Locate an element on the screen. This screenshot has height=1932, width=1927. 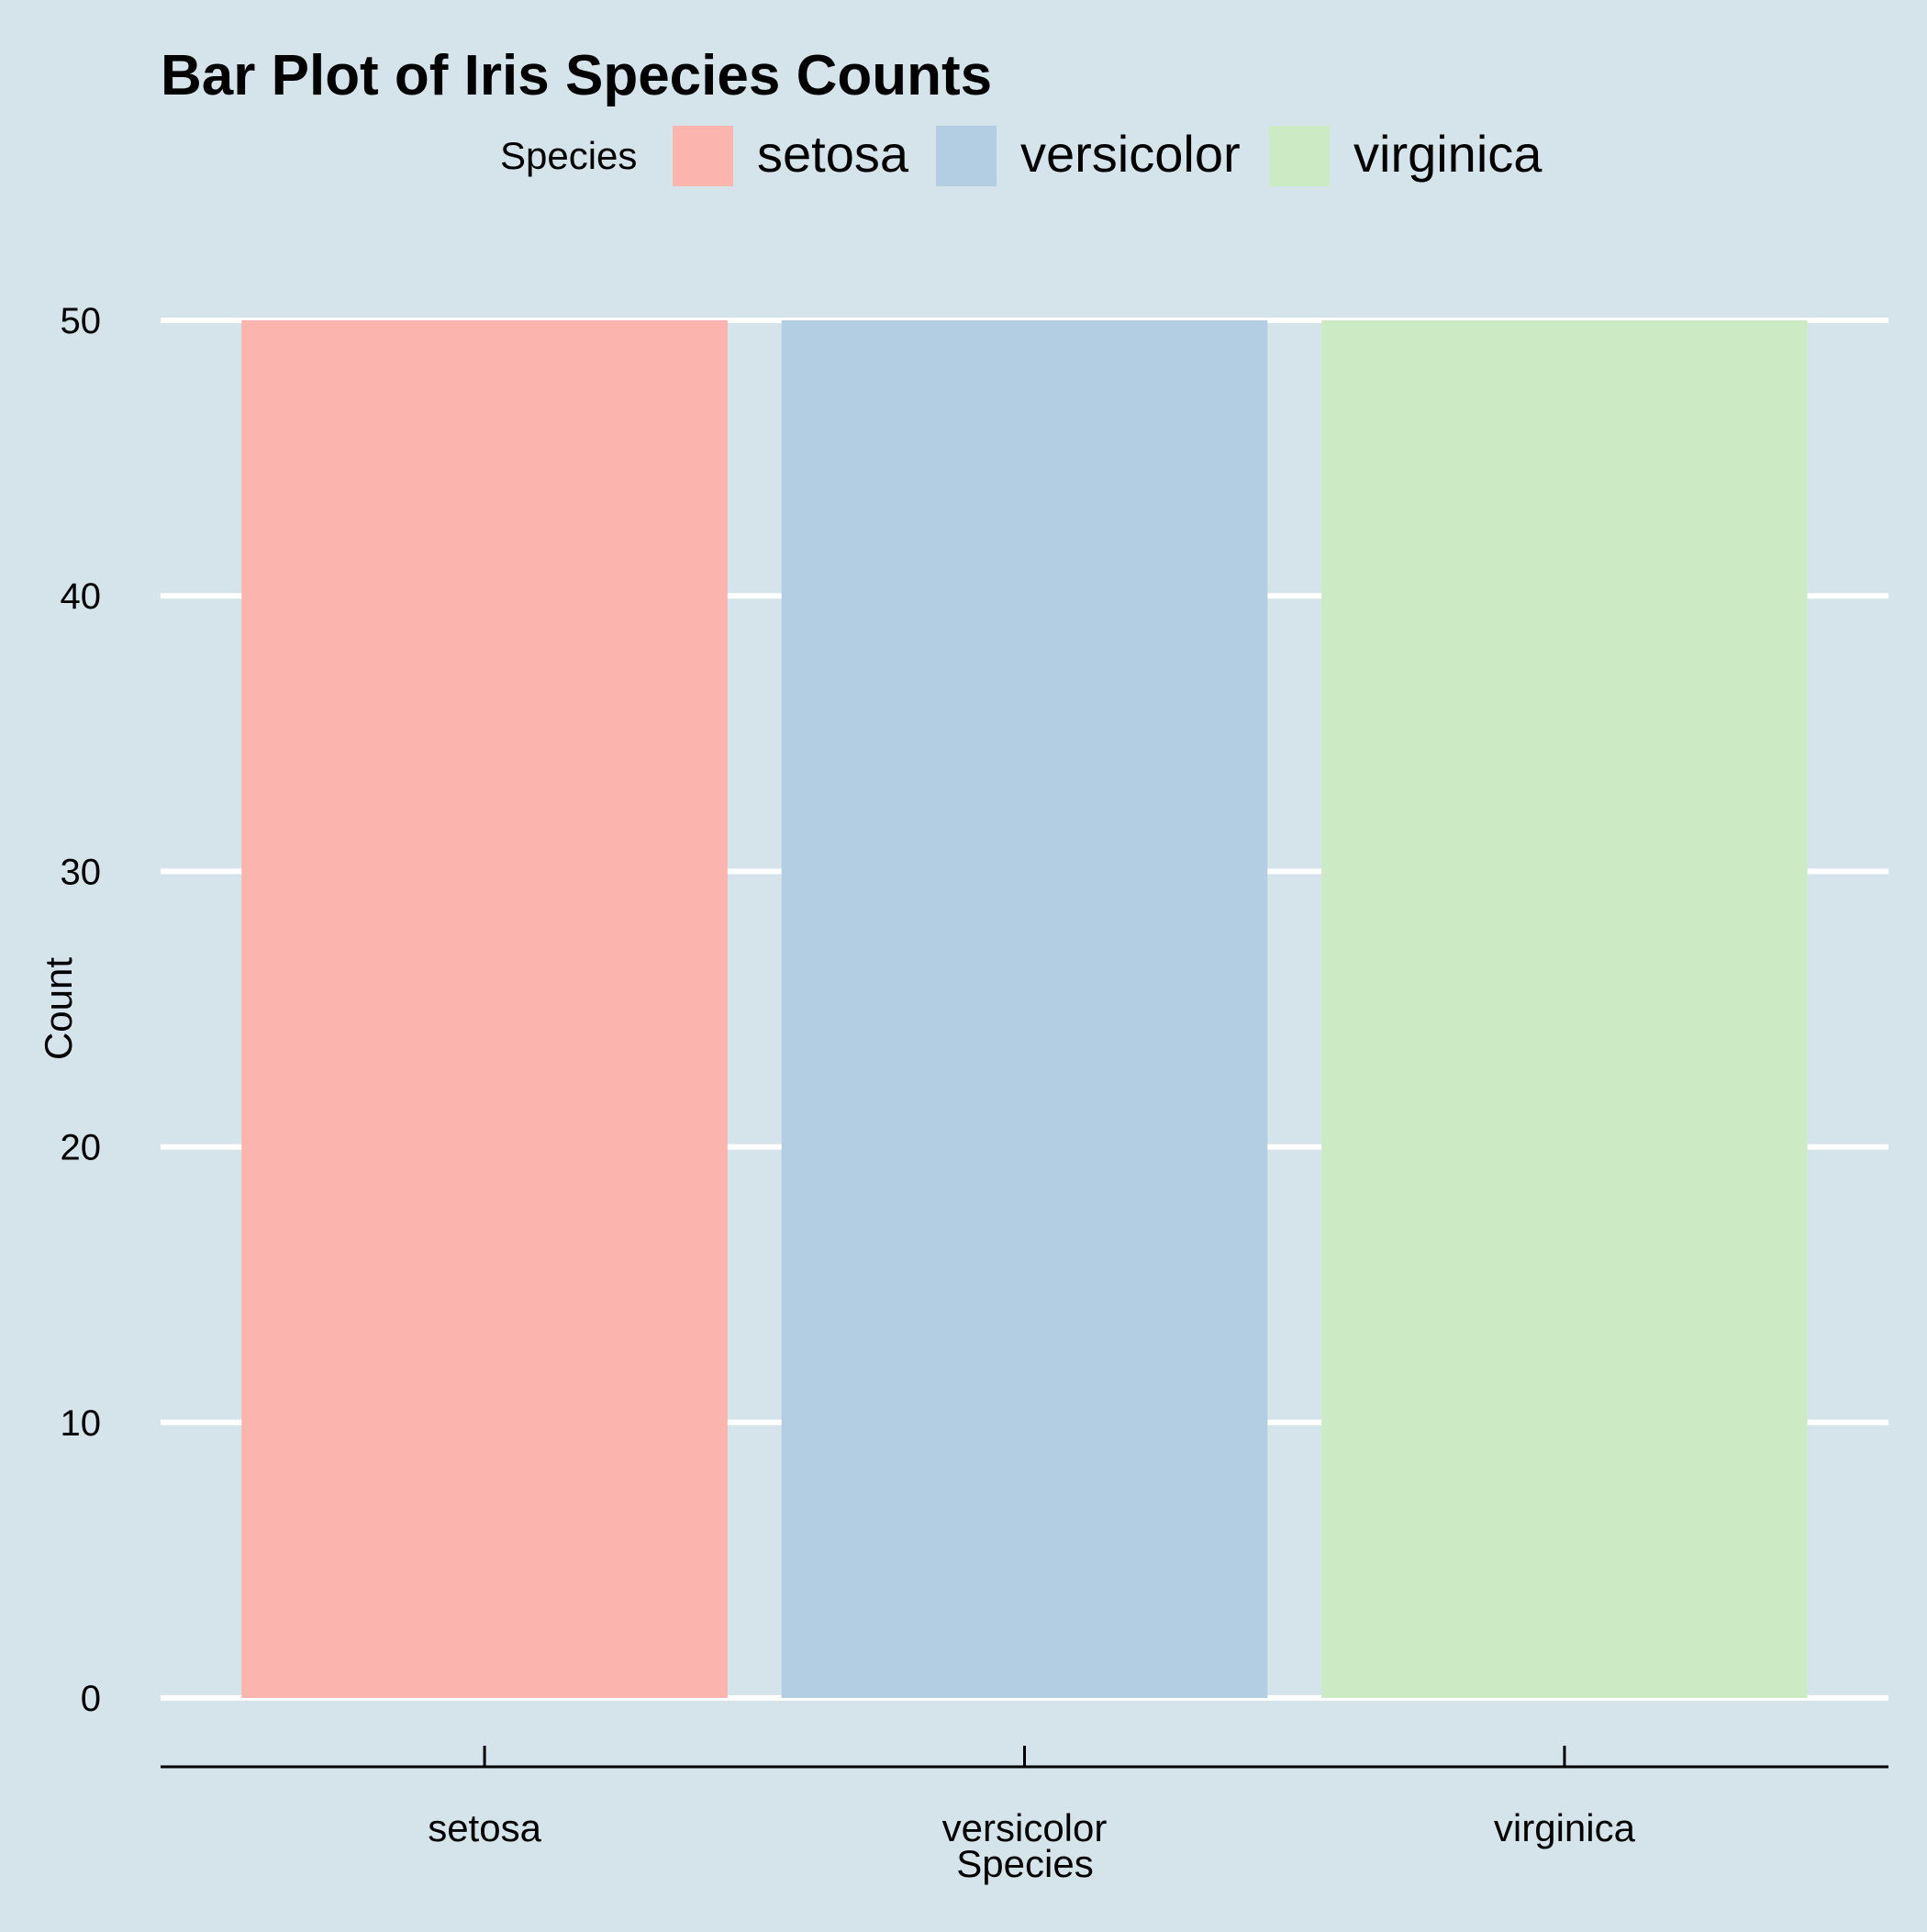
legend-title: Species is located at coordinates (568, 155).